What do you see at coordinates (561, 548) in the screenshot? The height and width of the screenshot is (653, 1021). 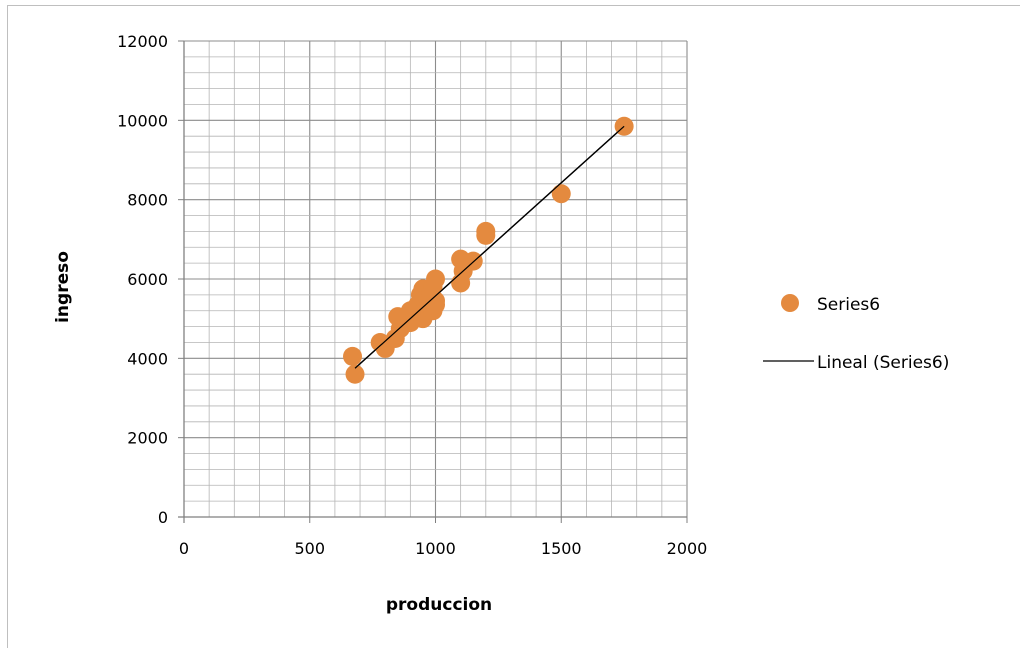 I see `x-tick-label: 1500` at bounding box center [561, 548].